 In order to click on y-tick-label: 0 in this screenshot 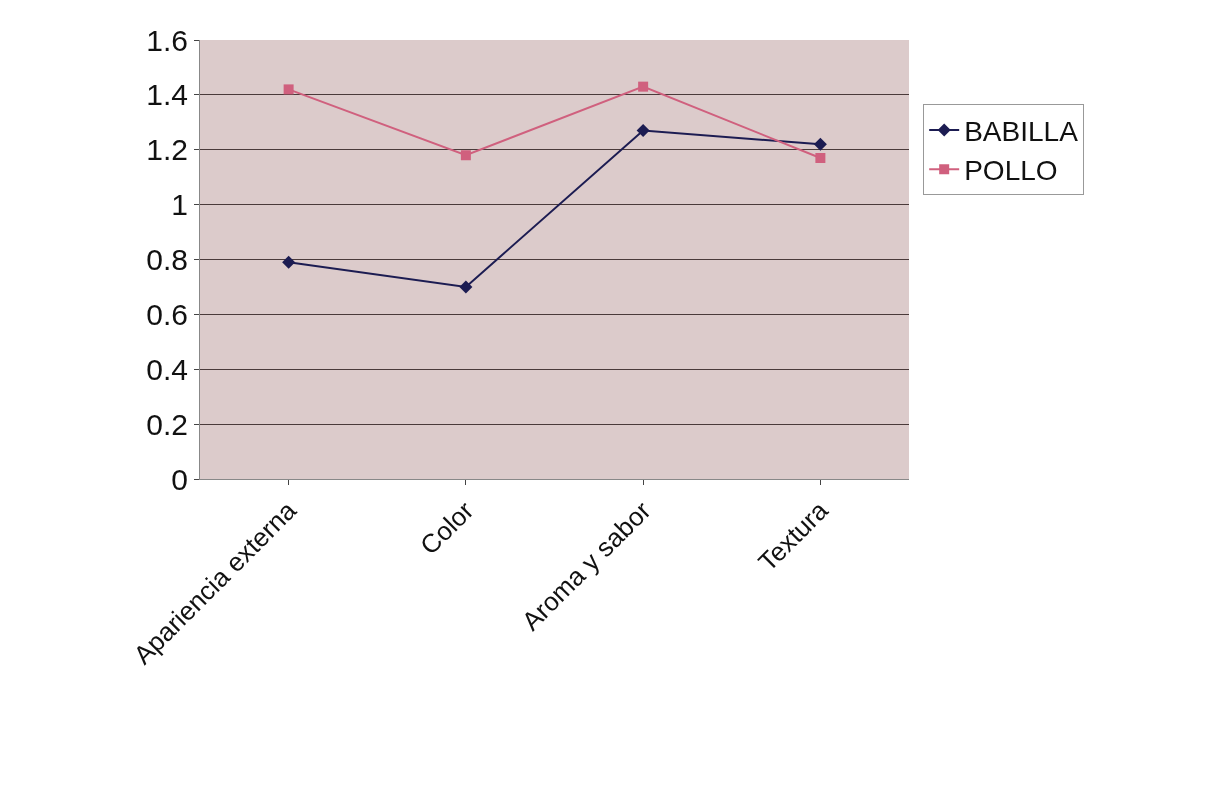, I will do `click(179, 479)`.